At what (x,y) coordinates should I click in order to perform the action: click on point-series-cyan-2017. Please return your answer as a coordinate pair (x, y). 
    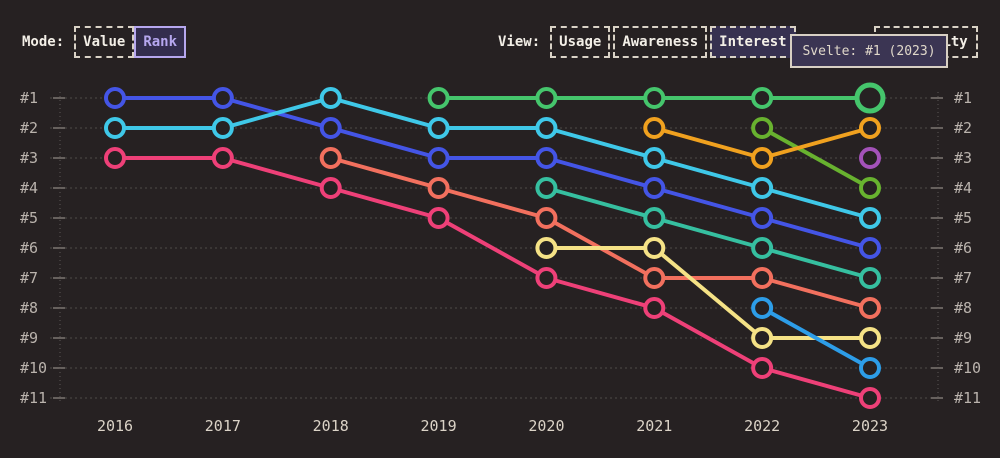
    Looking at the image, I should click on (222, 128).